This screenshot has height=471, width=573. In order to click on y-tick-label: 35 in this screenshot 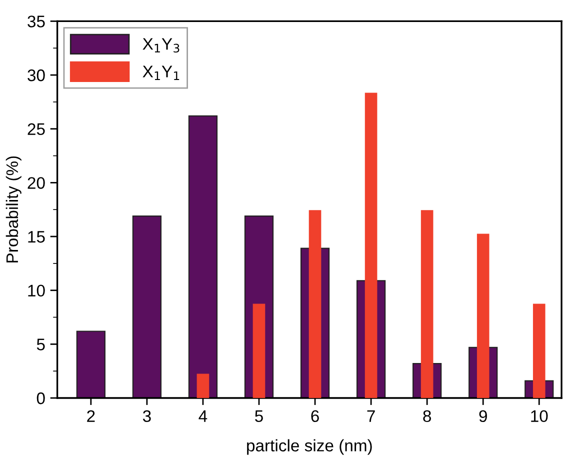, I will do `click(36, 22)`.